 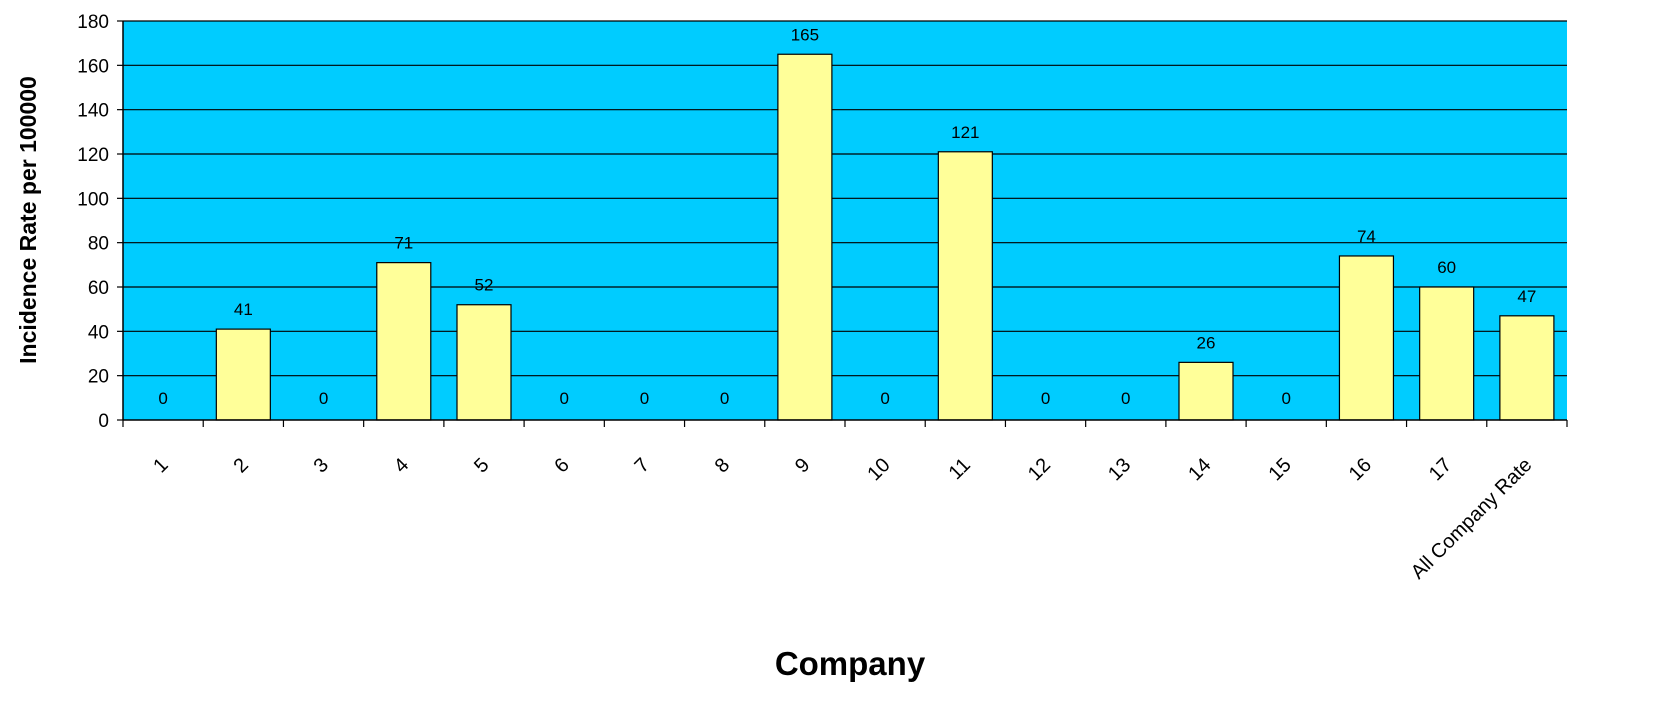 What do you see at coordinates (240, 465) in the screenshot?
I see `x-tick-label: 2` at bounding box center [240, 465].